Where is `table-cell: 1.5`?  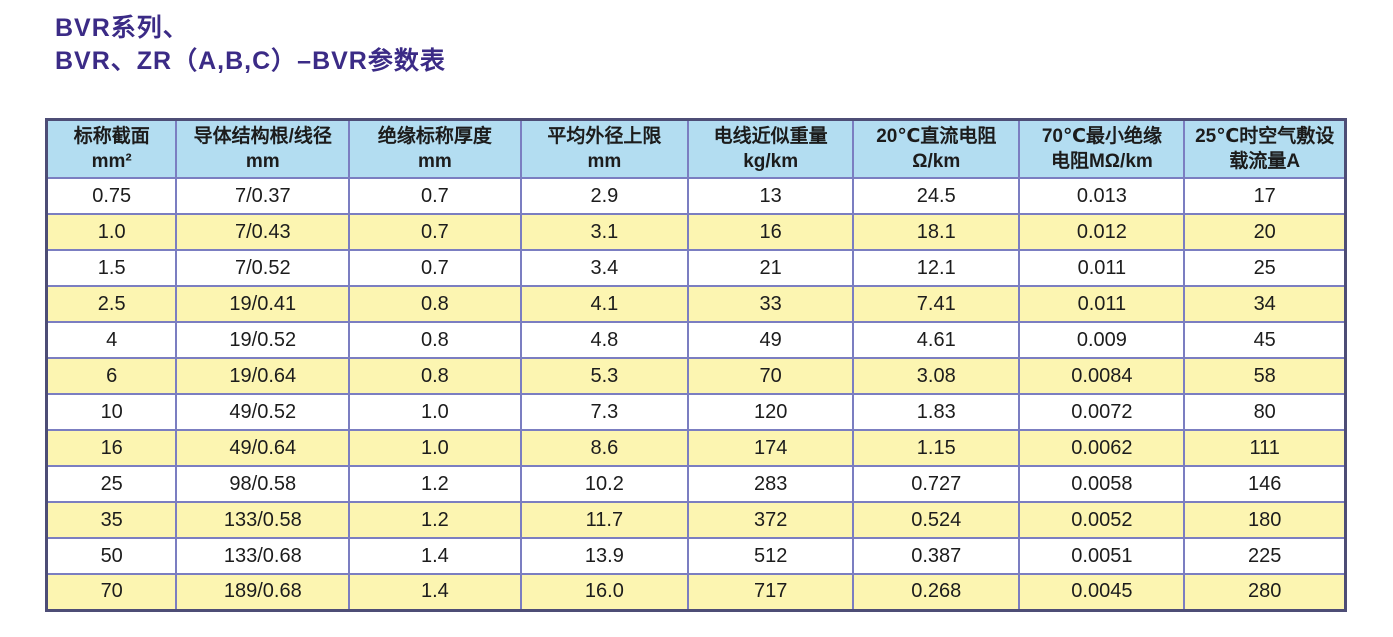
table-cell: 1.5 is located at coordinates (111, 268).